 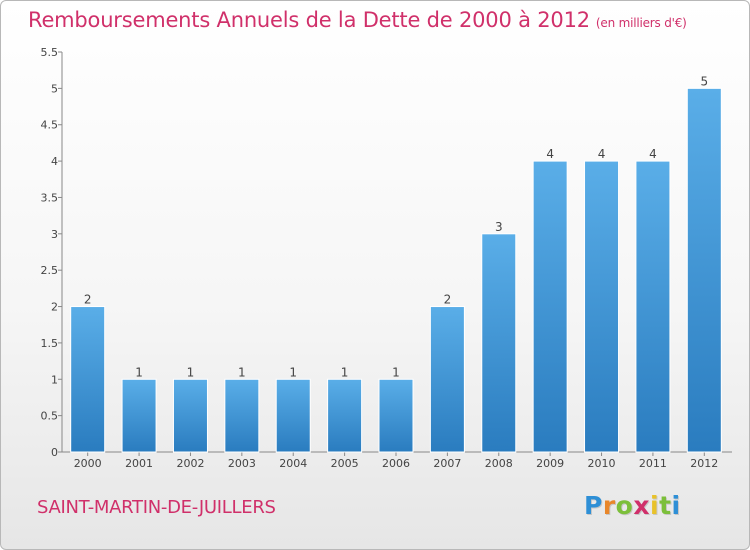 I want to click on y-tick-label: 4.5, so click(x=50, y=125).